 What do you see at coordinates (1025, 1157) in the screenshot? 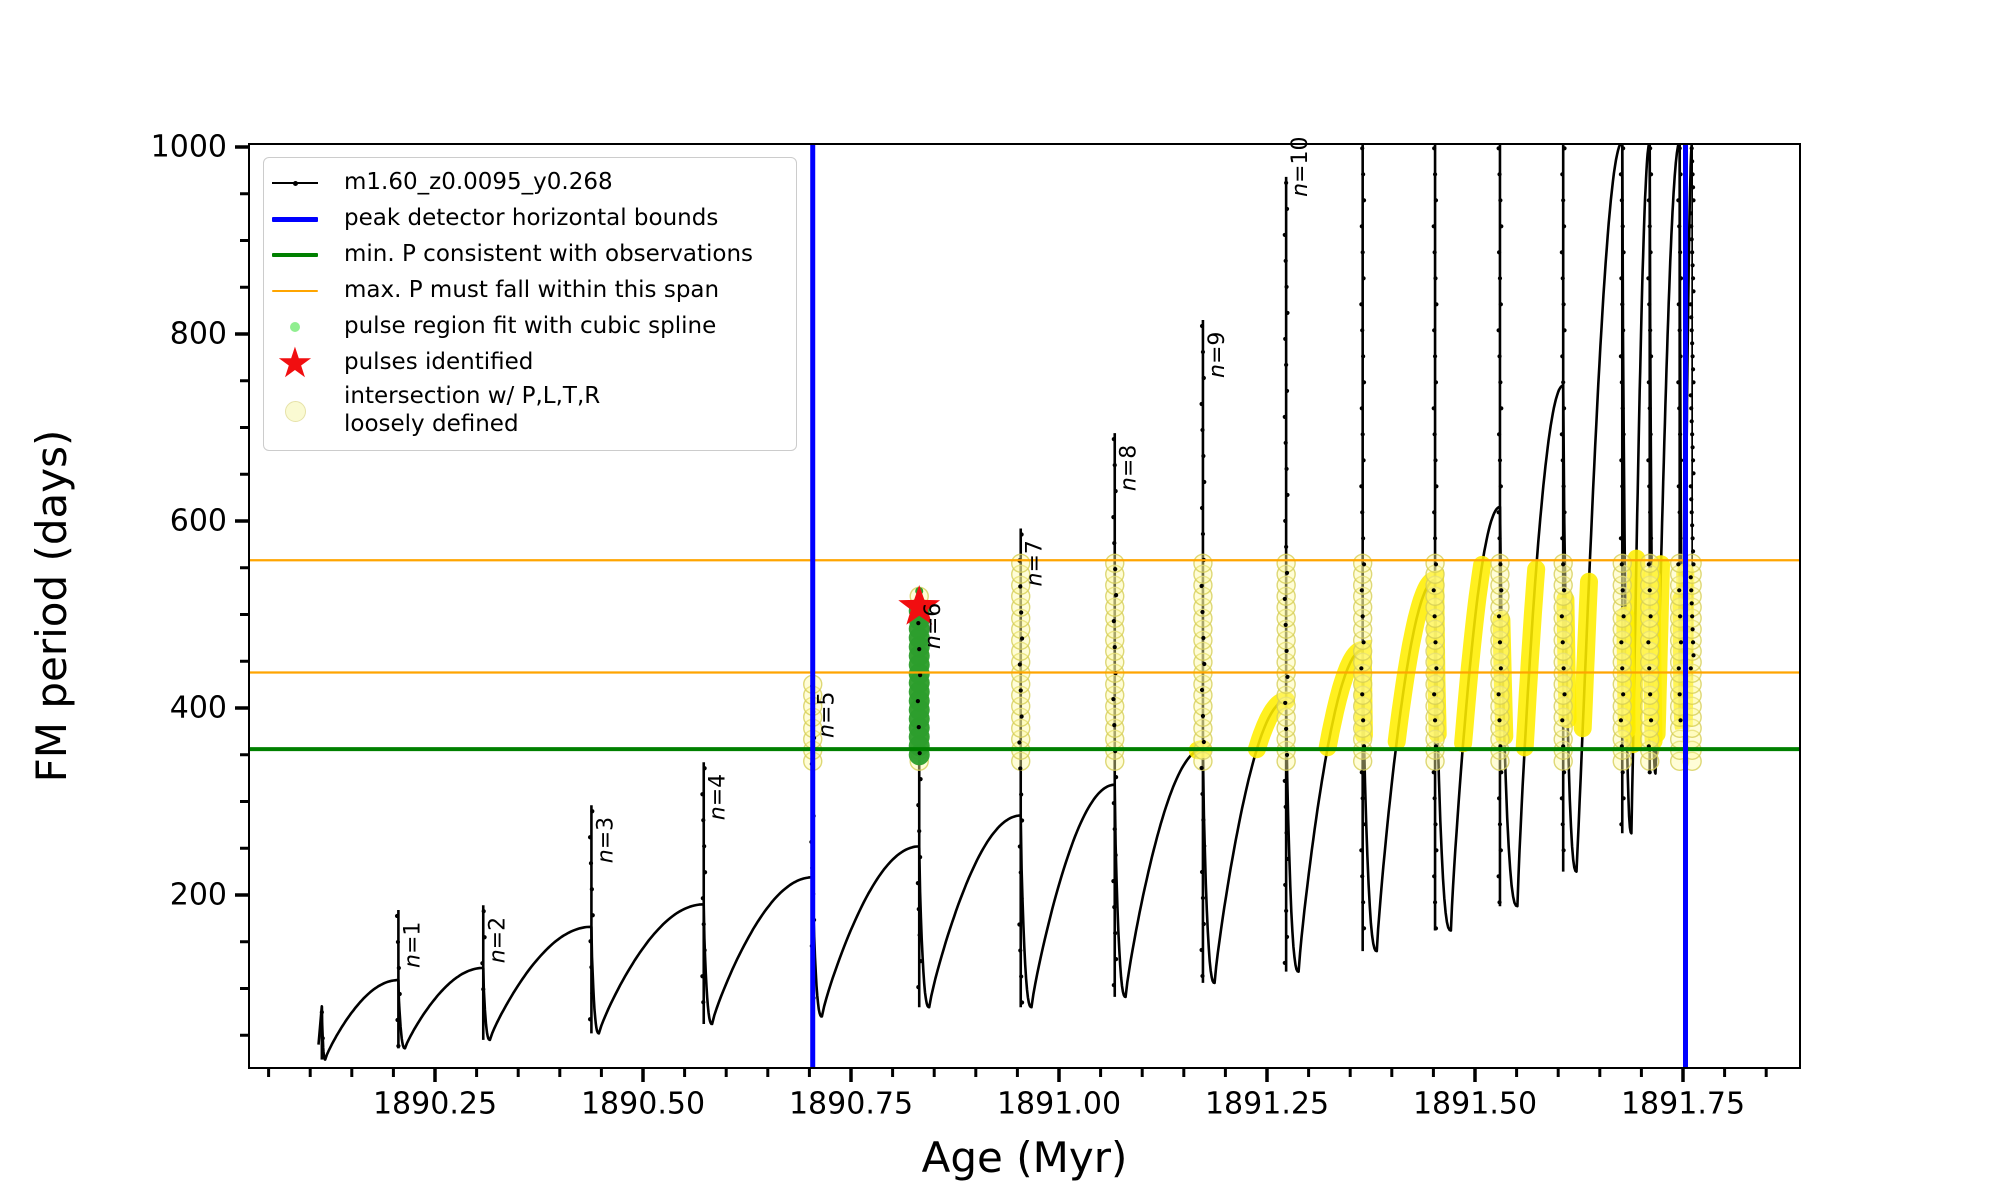
I see `x-axis-label: Age (Myr)` at bounding box center [1025, 1157].